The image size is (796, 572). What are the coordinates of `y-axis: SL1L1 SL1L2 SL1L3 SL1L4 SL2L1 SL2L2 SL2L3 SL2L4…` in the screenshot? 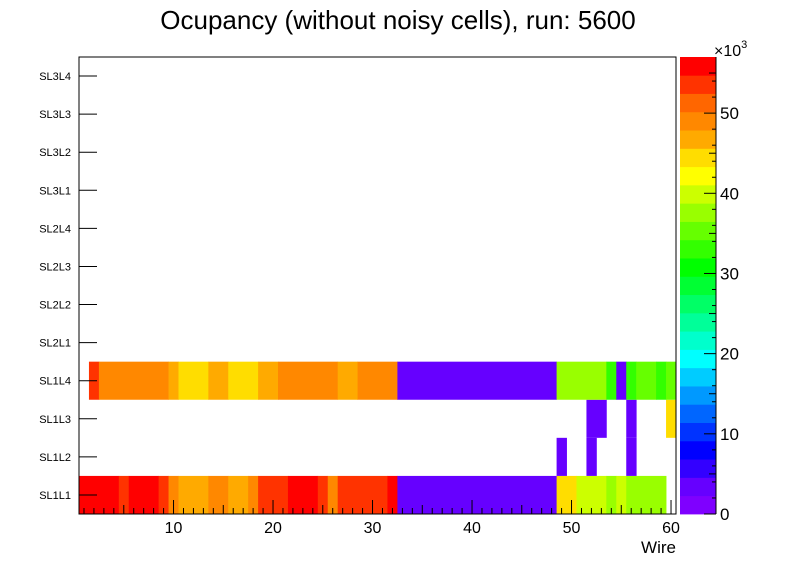 It's located at (68, 286).